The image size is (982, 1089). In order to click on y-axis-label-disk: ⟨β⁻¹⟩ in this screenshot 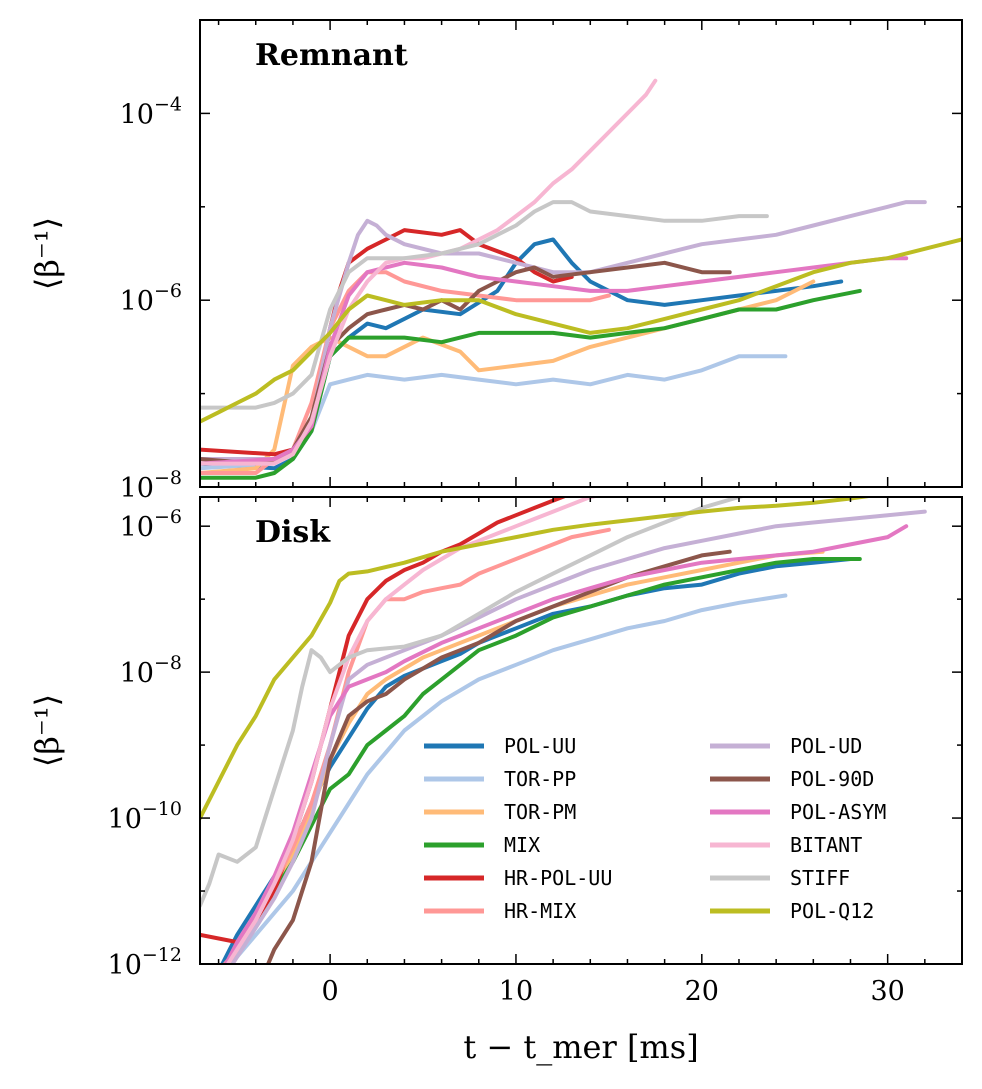, I will do `click(47, 730)`.